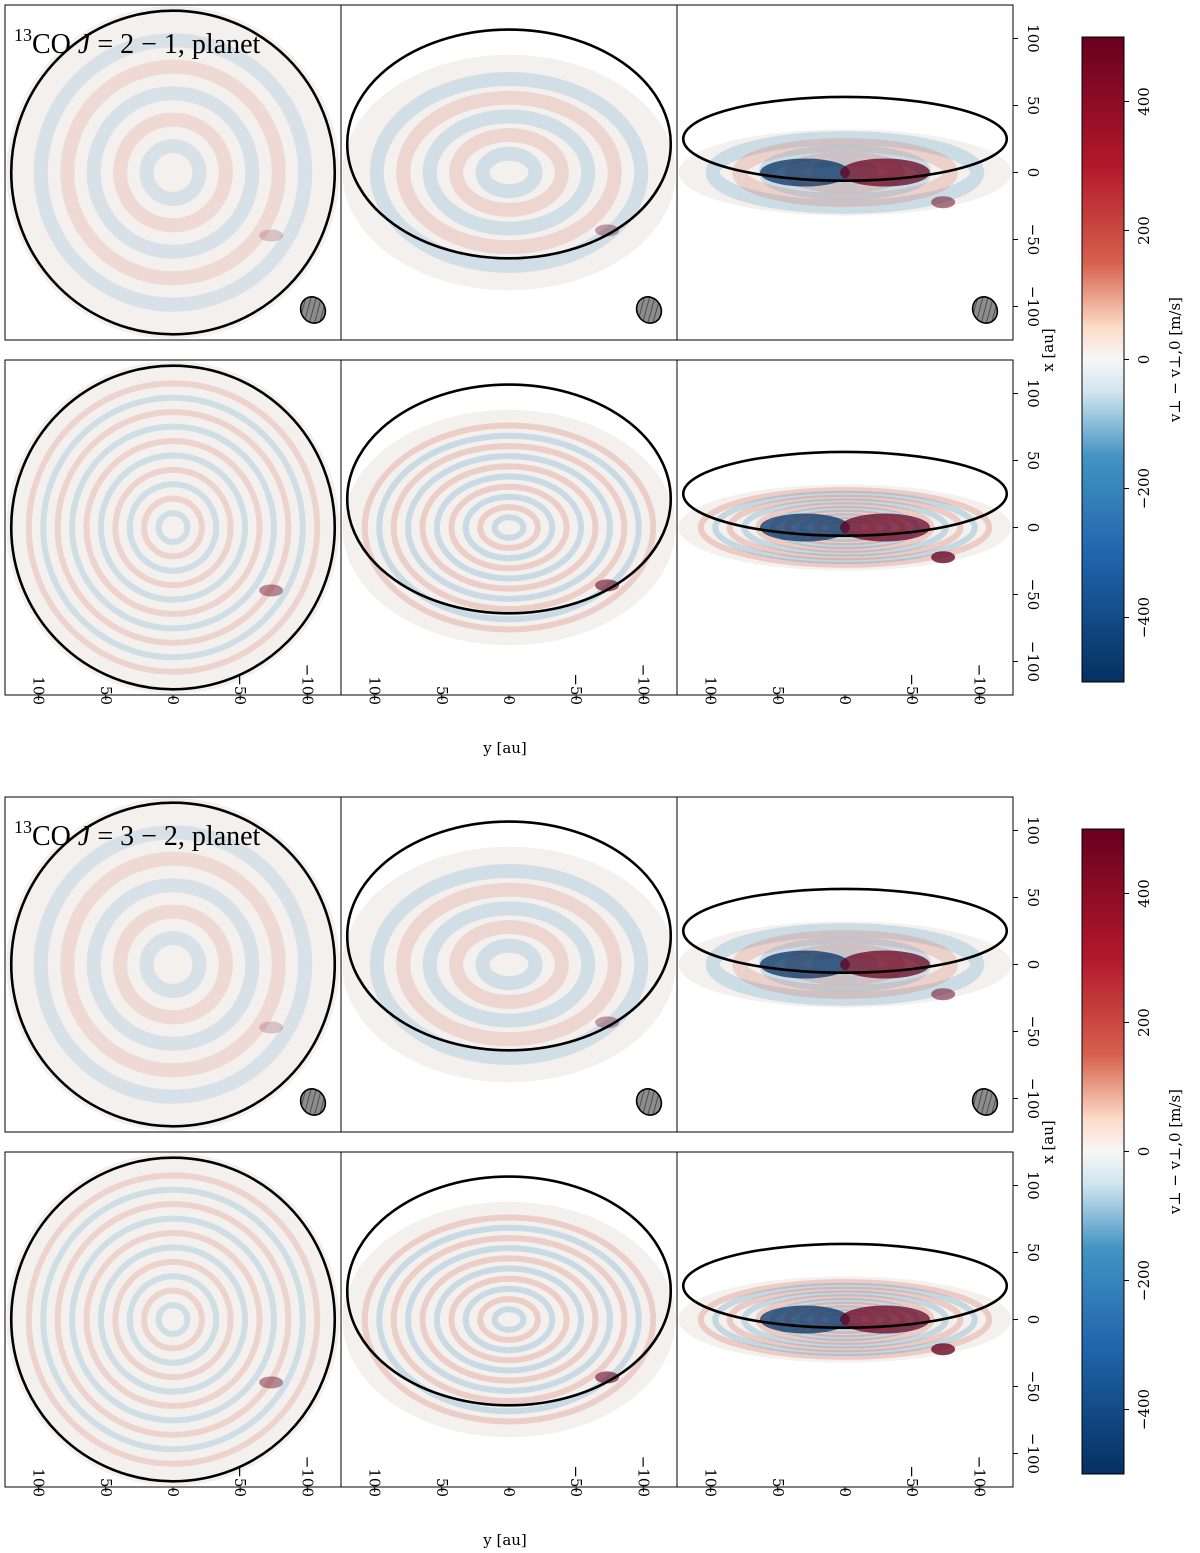 This screenshot has width=1200, height=1553. I want to click on colorbar-tick-label: 400, so click(1144, 101).